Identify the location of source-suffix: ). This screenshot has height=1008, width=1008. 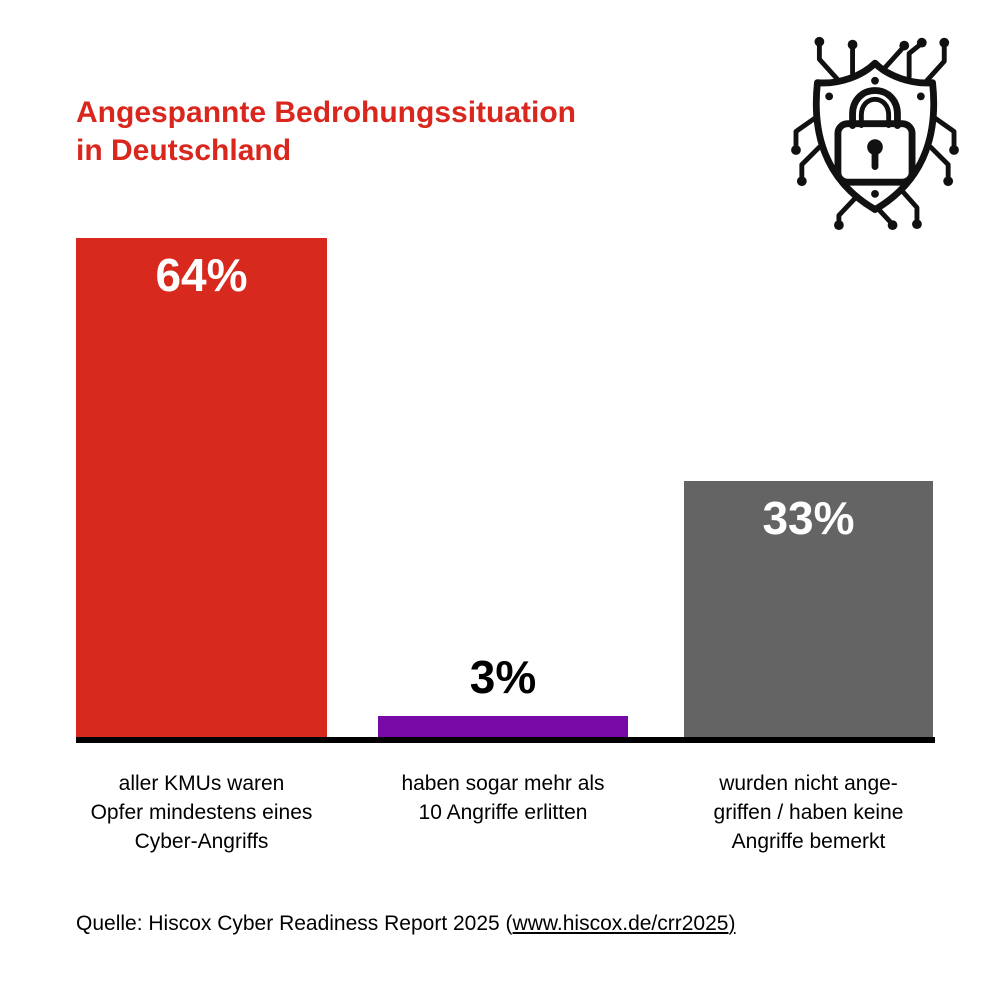
(732, 923).